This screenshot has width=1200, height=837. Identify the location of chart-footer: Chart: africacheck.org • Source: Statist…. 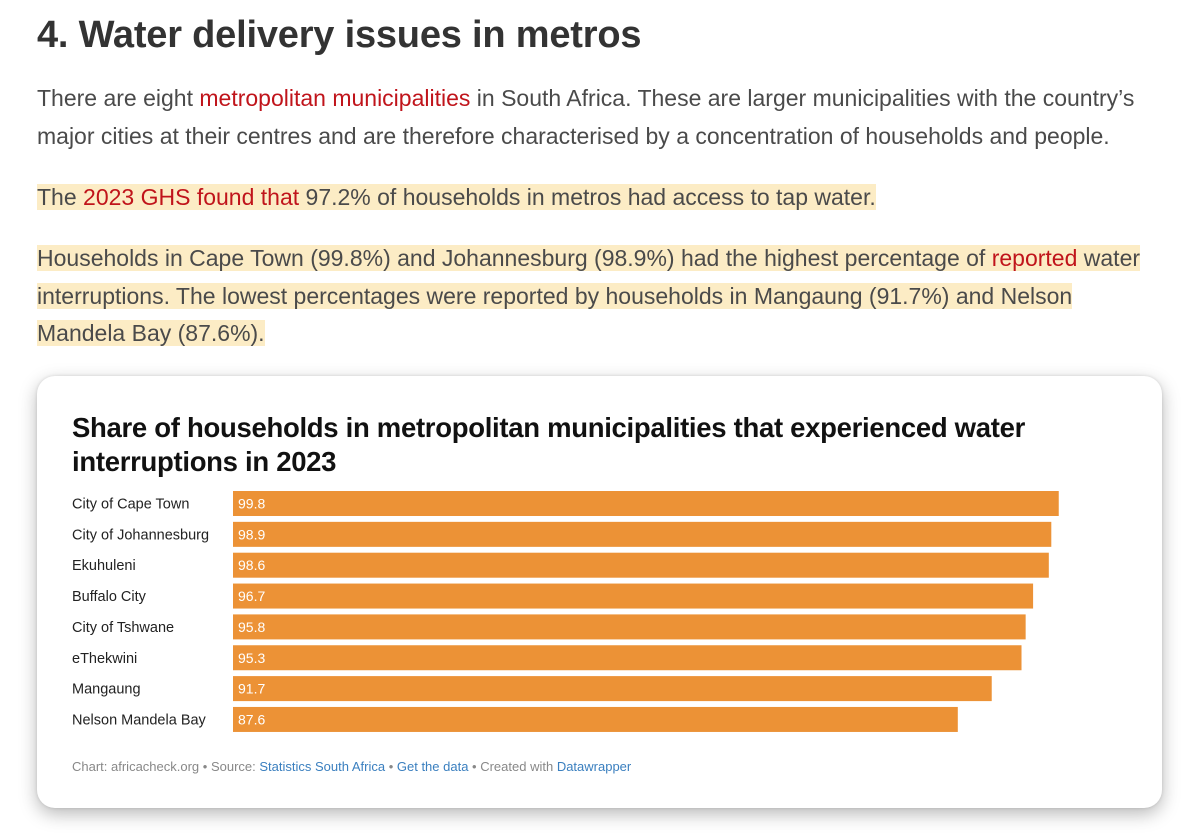
(351, 766).